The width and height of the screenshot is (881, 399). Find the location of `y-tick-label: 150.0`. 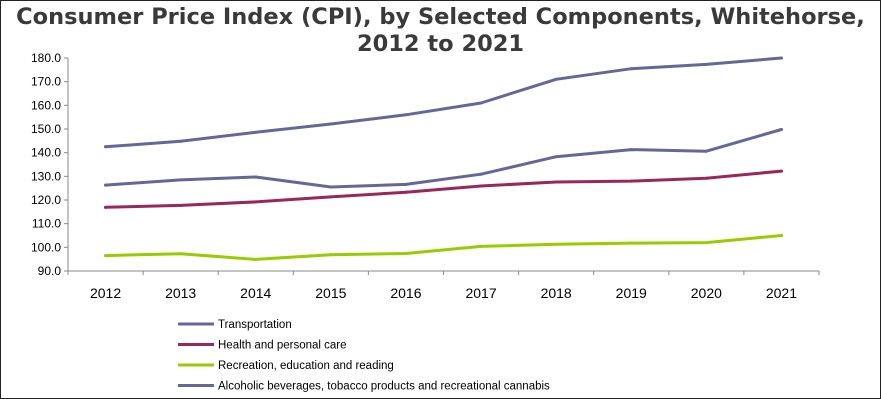

y-tick-label: 150.0 is located at coordinates (46, 129).